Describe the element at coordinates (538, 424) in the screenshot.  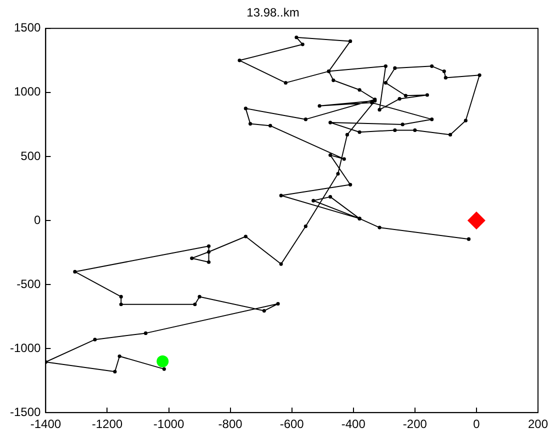
I see `x-tick-label: 200` at that location.